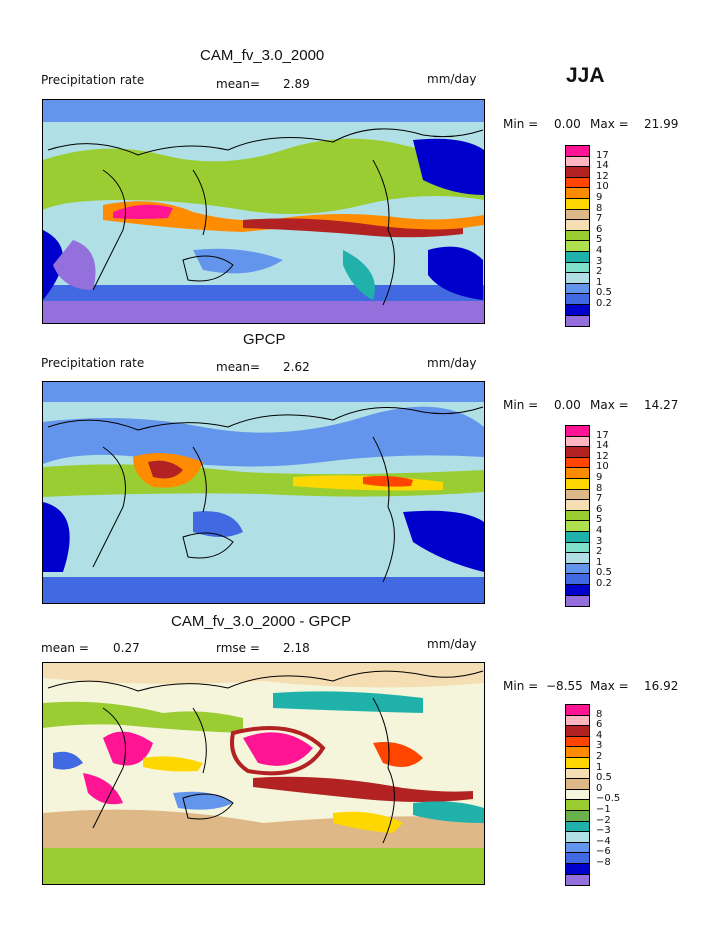 This screenshot has width=723, height=935. Describe the element at coordinates (599, 520) in the screenshot. I see `colorbar-tick-label: 5` at that location.